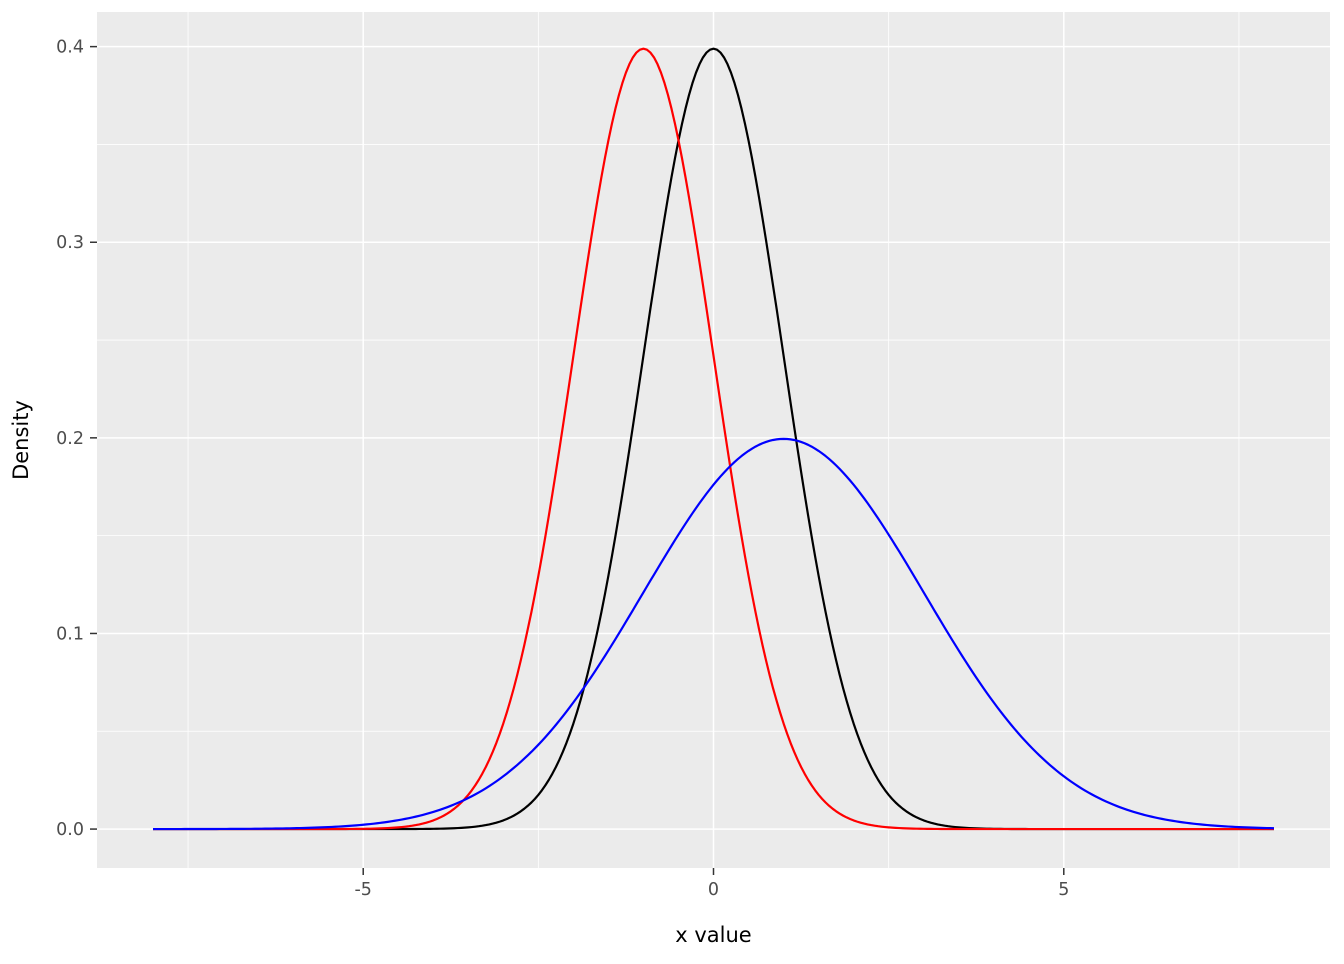  I want to click on x-axis-title: x value, so click(713, 935).